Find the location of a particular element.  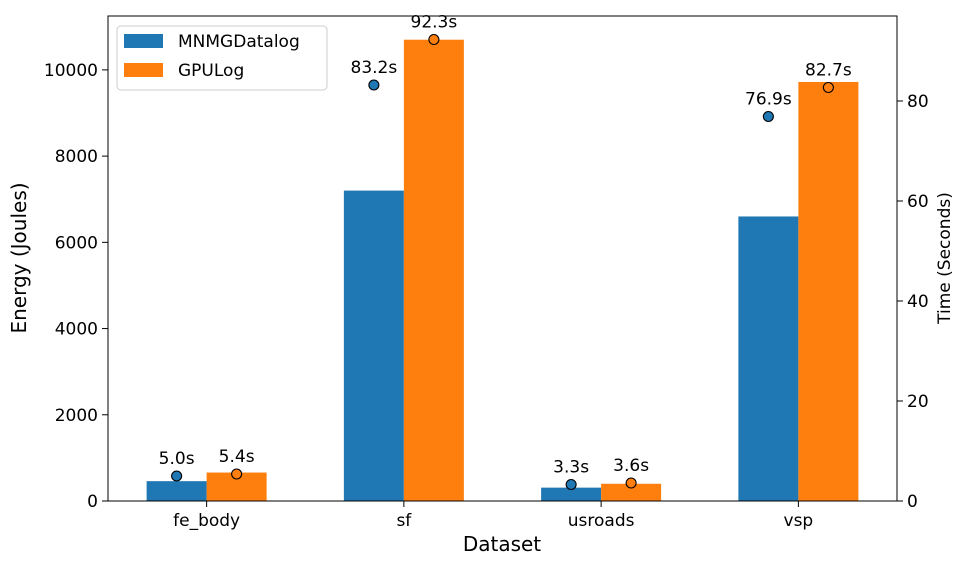

x-tick-label-fe_body: fe_body is located at coordinates (206, 521).